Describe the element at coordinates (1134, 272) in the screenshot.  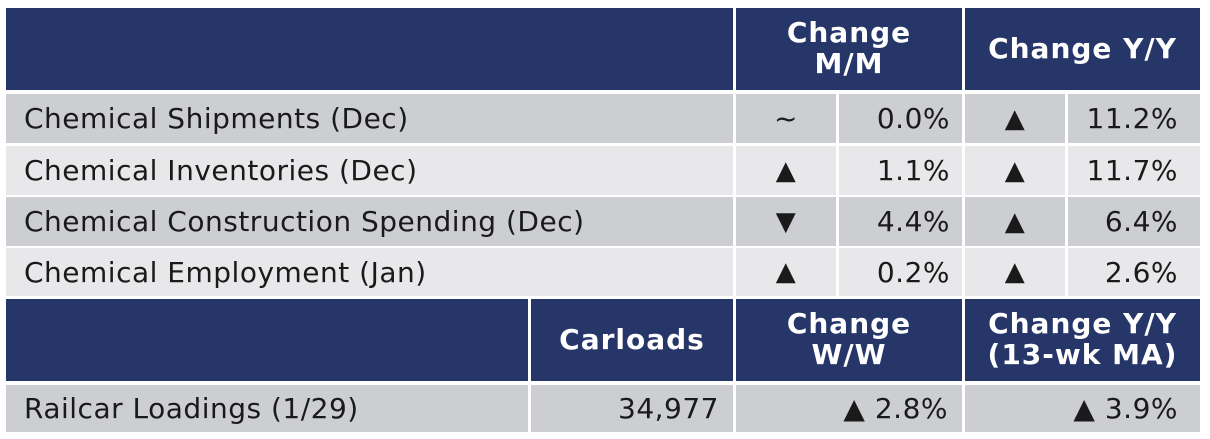
I see `row-4-yy-value: 2.6%` at that location.